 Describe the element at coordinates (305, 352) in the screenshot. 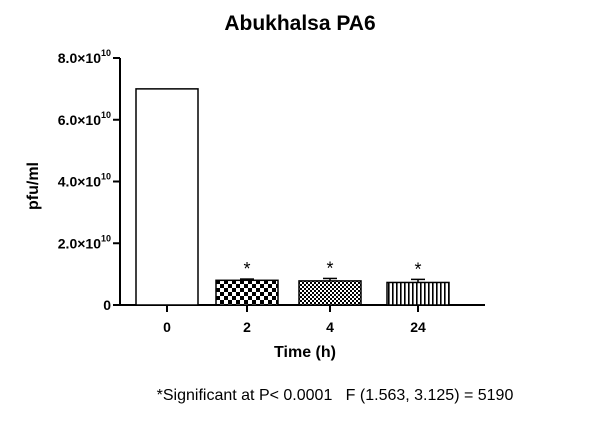

I see `x-axis-label: Time (h)` at that location.